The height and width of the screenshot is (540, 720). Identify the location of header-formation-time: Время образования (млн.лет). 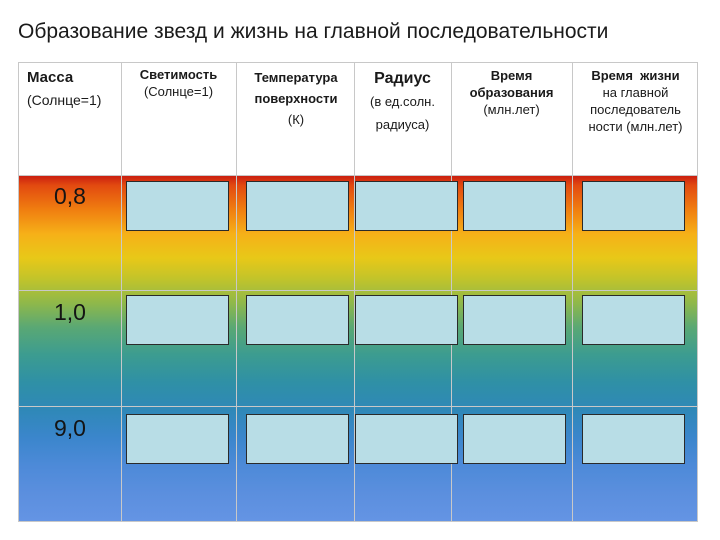
(511, 92).